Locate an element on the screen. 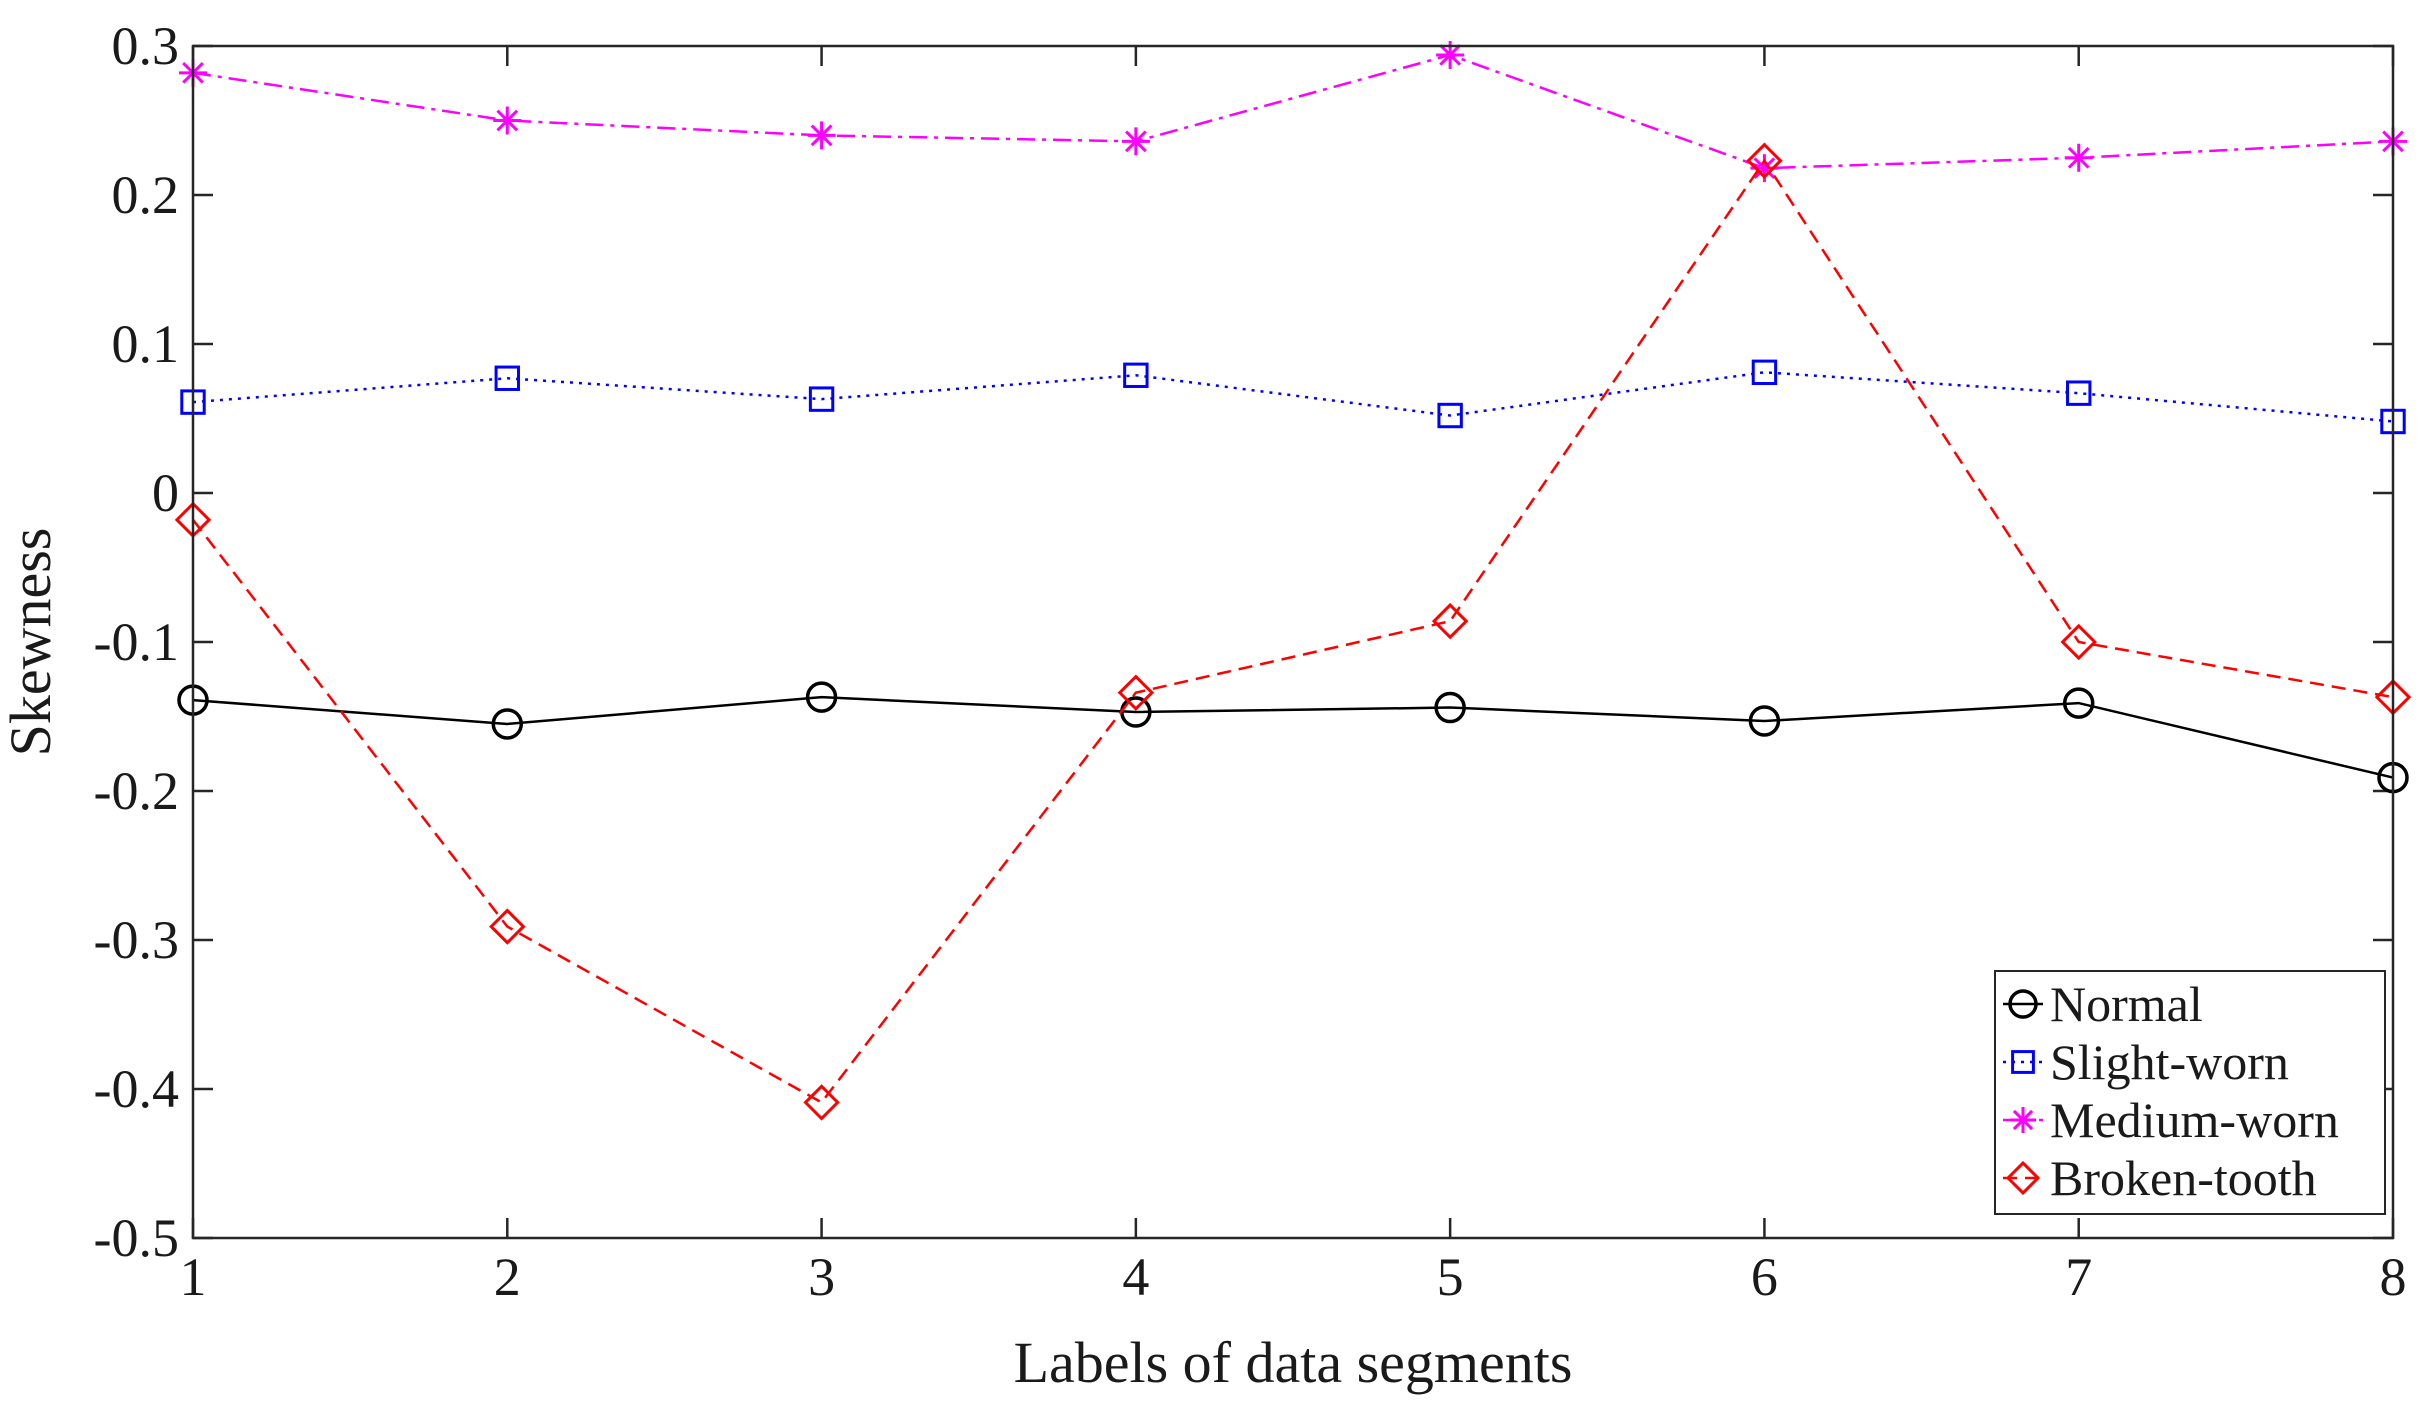  legend-entry: Slight-worn is located at coordinates (2146, 1062).